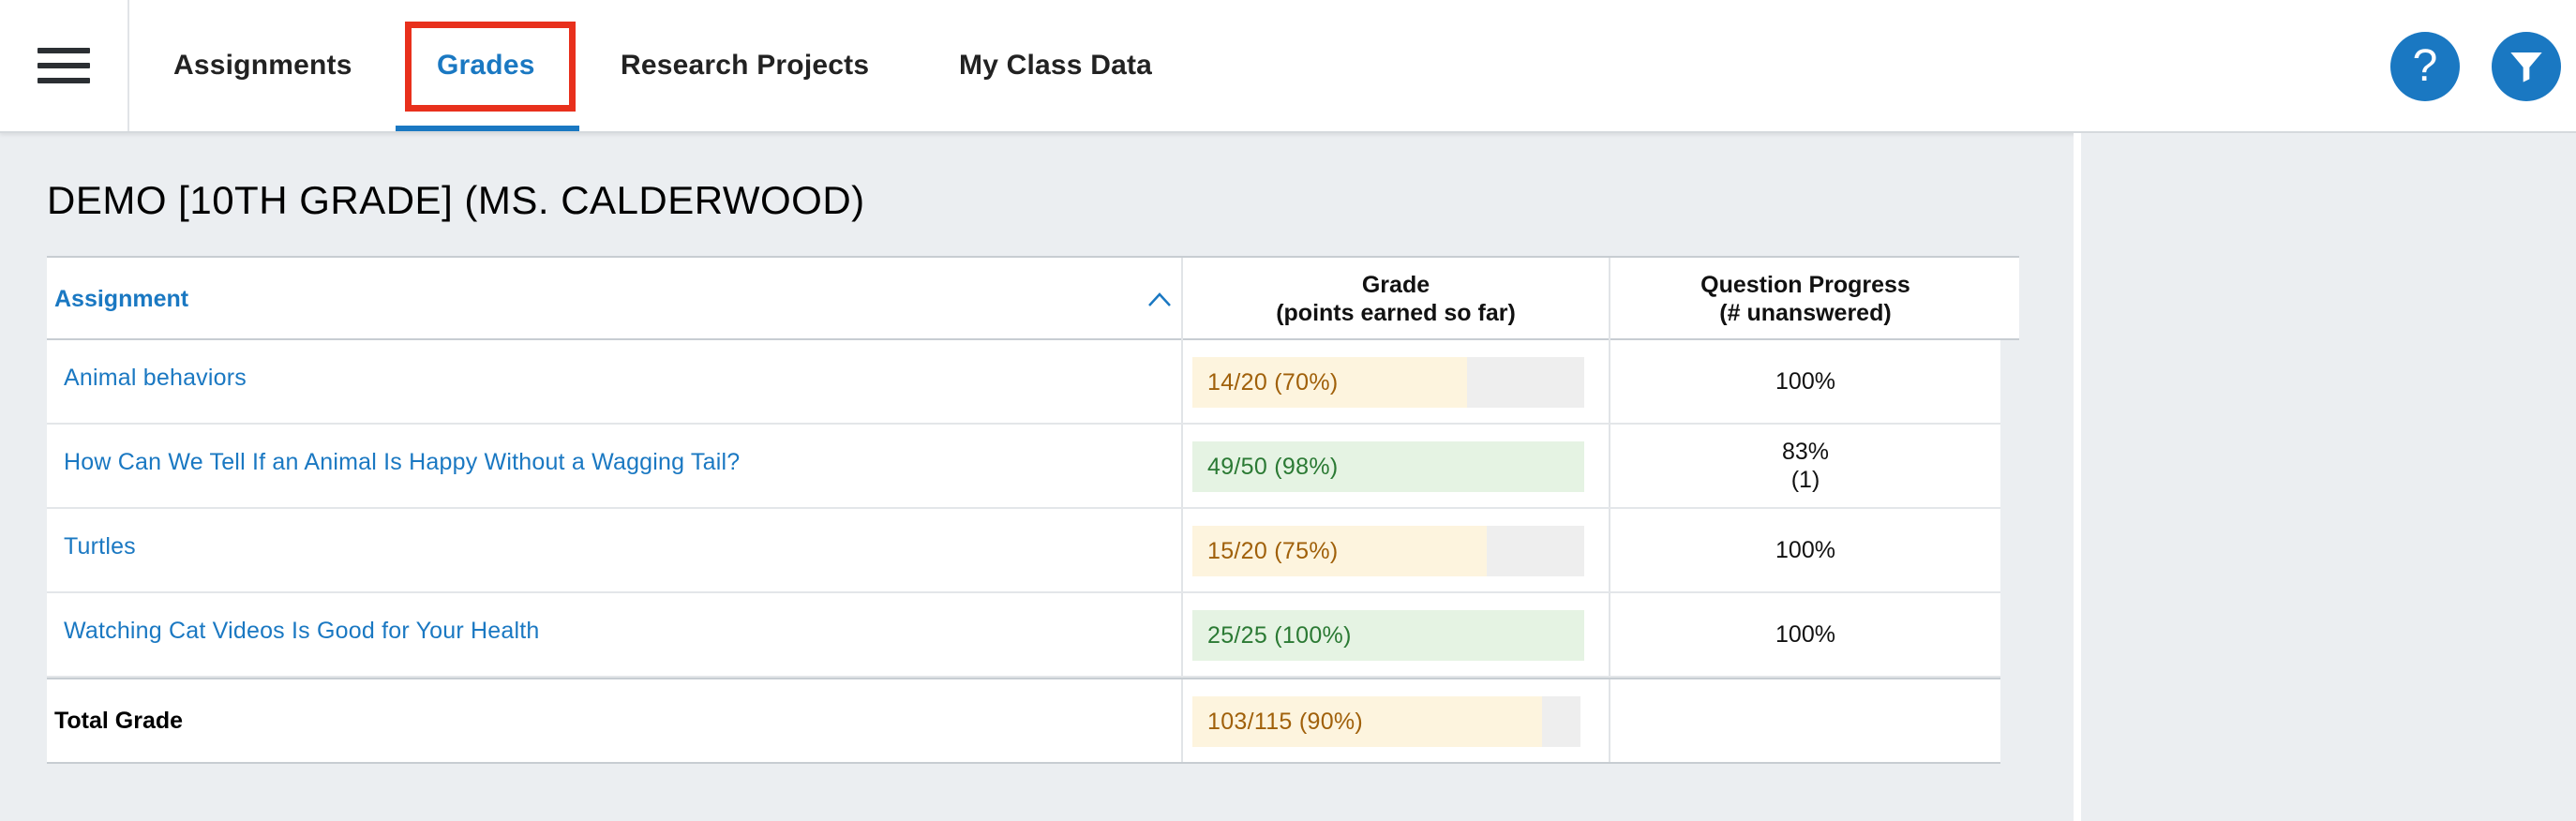 Image resolution: width=2576 pixels, height=821 pixels. What do you see at coordinates (1806, 313) in the screenshot?
I see `progress-header-subtitle: (# unanswered)` at bounding box center [1806, 313].